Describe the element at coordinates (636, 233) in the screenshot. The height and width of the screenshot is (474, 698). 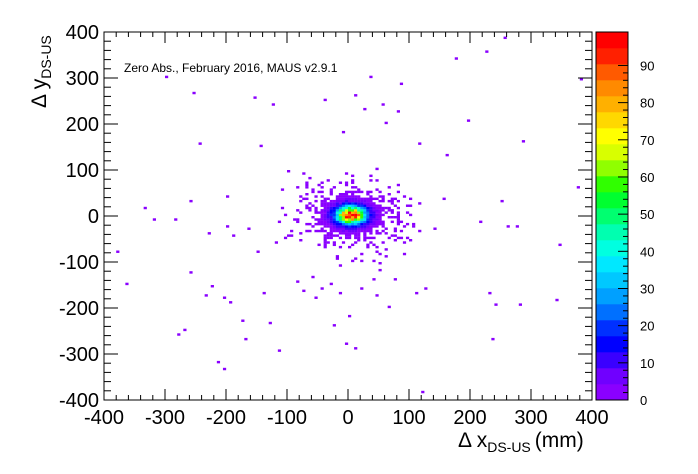
I see `color-scale-ticks: 0 10 20 30 40 50 60 70 80 90` at that location.